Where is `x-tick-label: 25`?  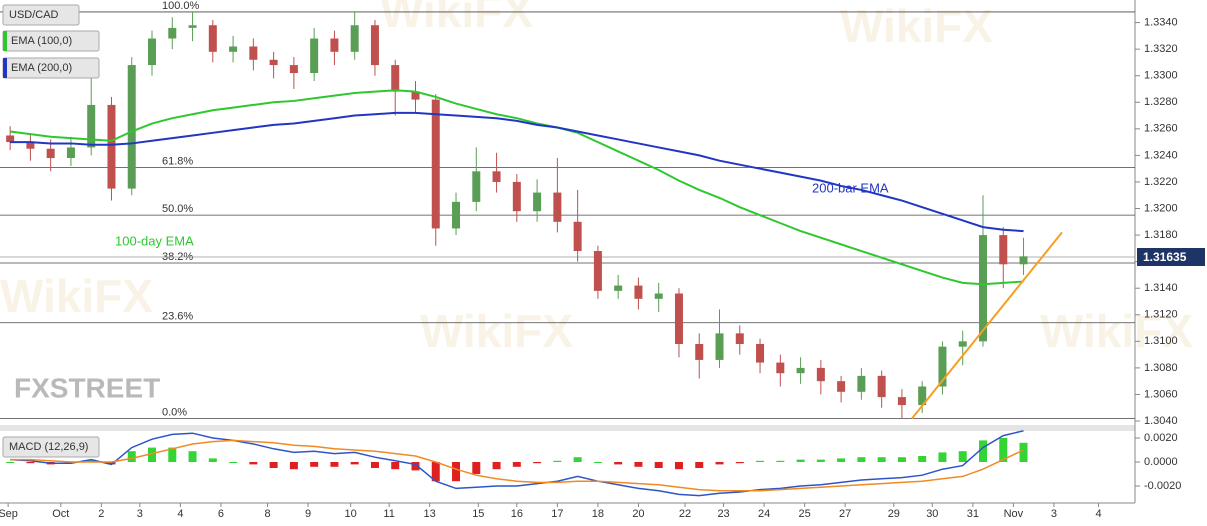 x-tick-label: 25 is located at coordinates (805, 514).